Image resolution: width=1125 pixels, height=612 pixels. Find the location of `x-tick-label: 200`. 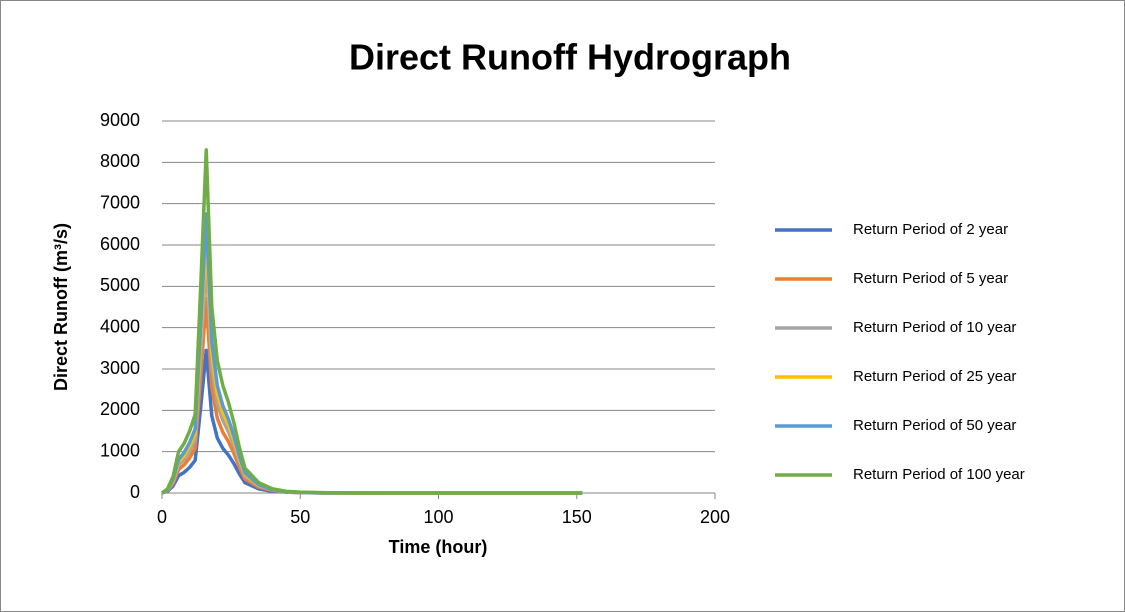

x-tick-label: 200 is located at coordinates (715, 517).